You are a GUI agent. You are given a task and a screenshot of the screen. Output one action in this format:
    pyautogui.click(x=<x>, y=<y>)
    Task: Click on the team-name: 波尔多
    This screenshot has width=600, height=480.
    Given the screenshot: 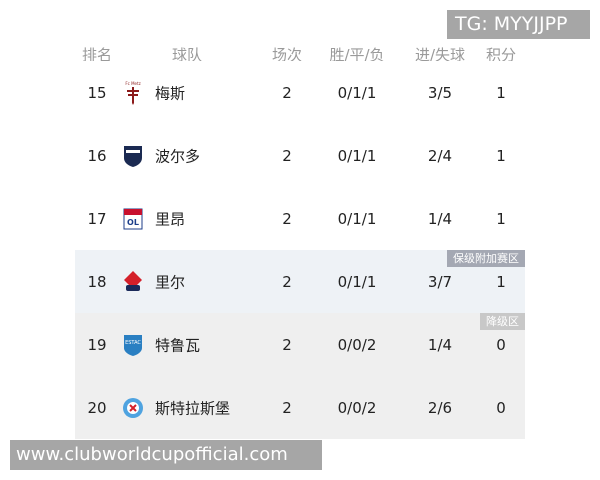 What is the action you would take?
    pyautogui.click(x=178, y=156)
    